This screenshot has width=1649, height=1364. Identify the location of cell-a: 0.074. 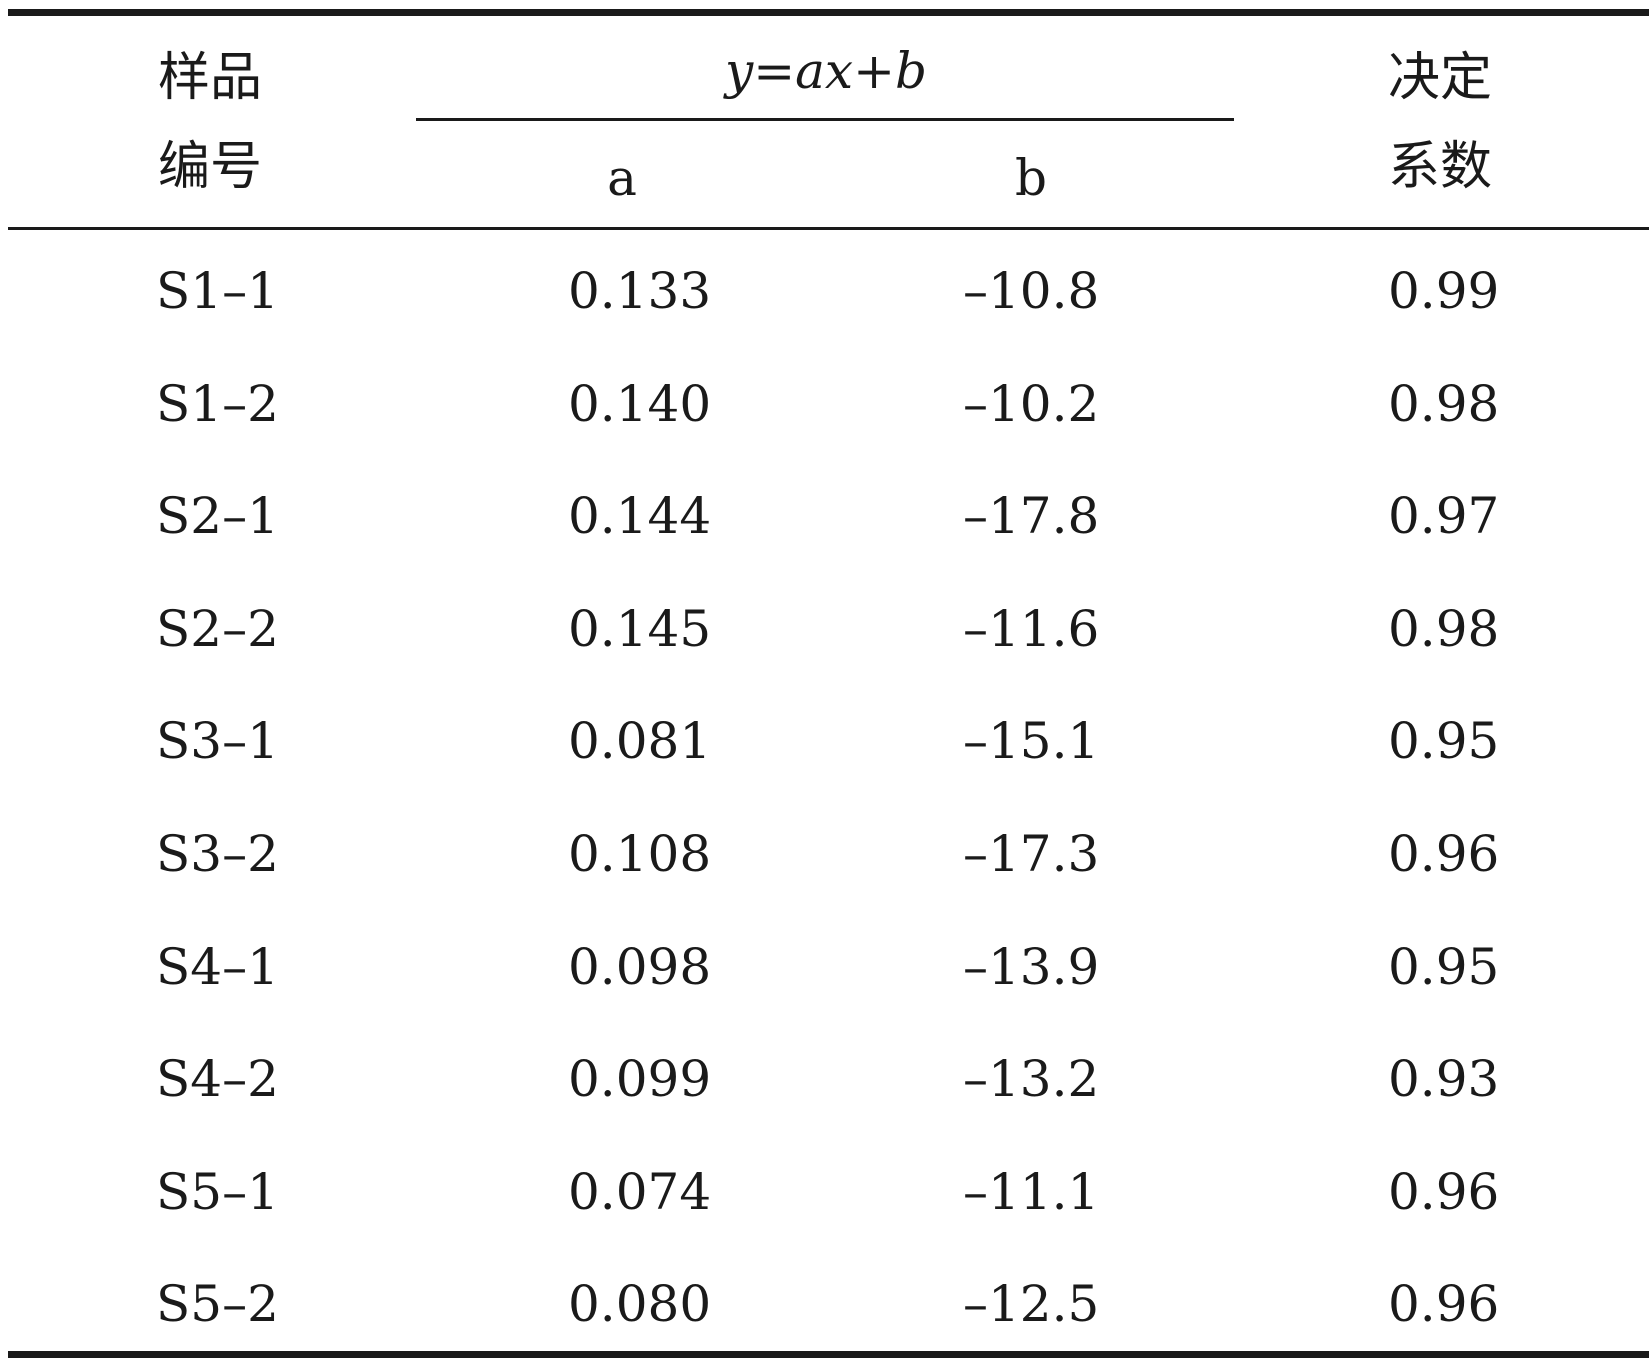
(640, 1191).